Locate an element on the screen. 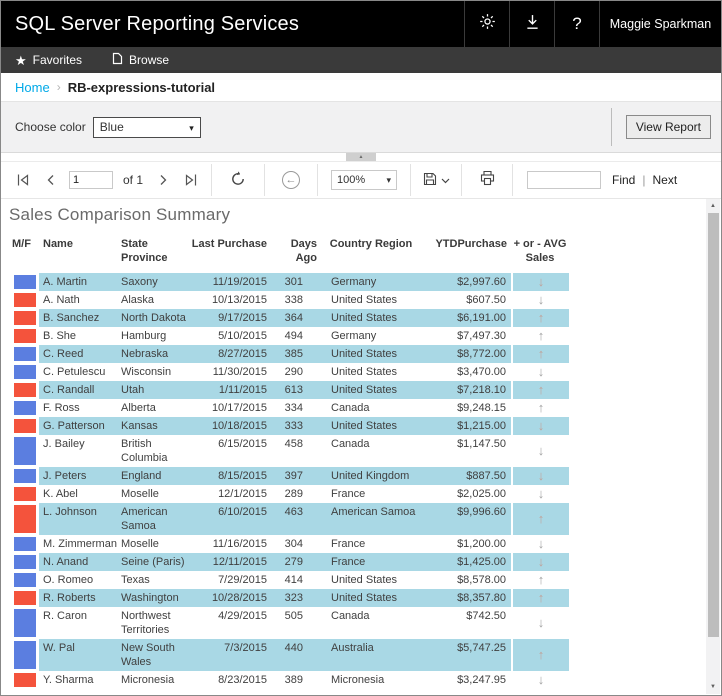  name-cell: R. Roberts is located at coordinates (78, 597).